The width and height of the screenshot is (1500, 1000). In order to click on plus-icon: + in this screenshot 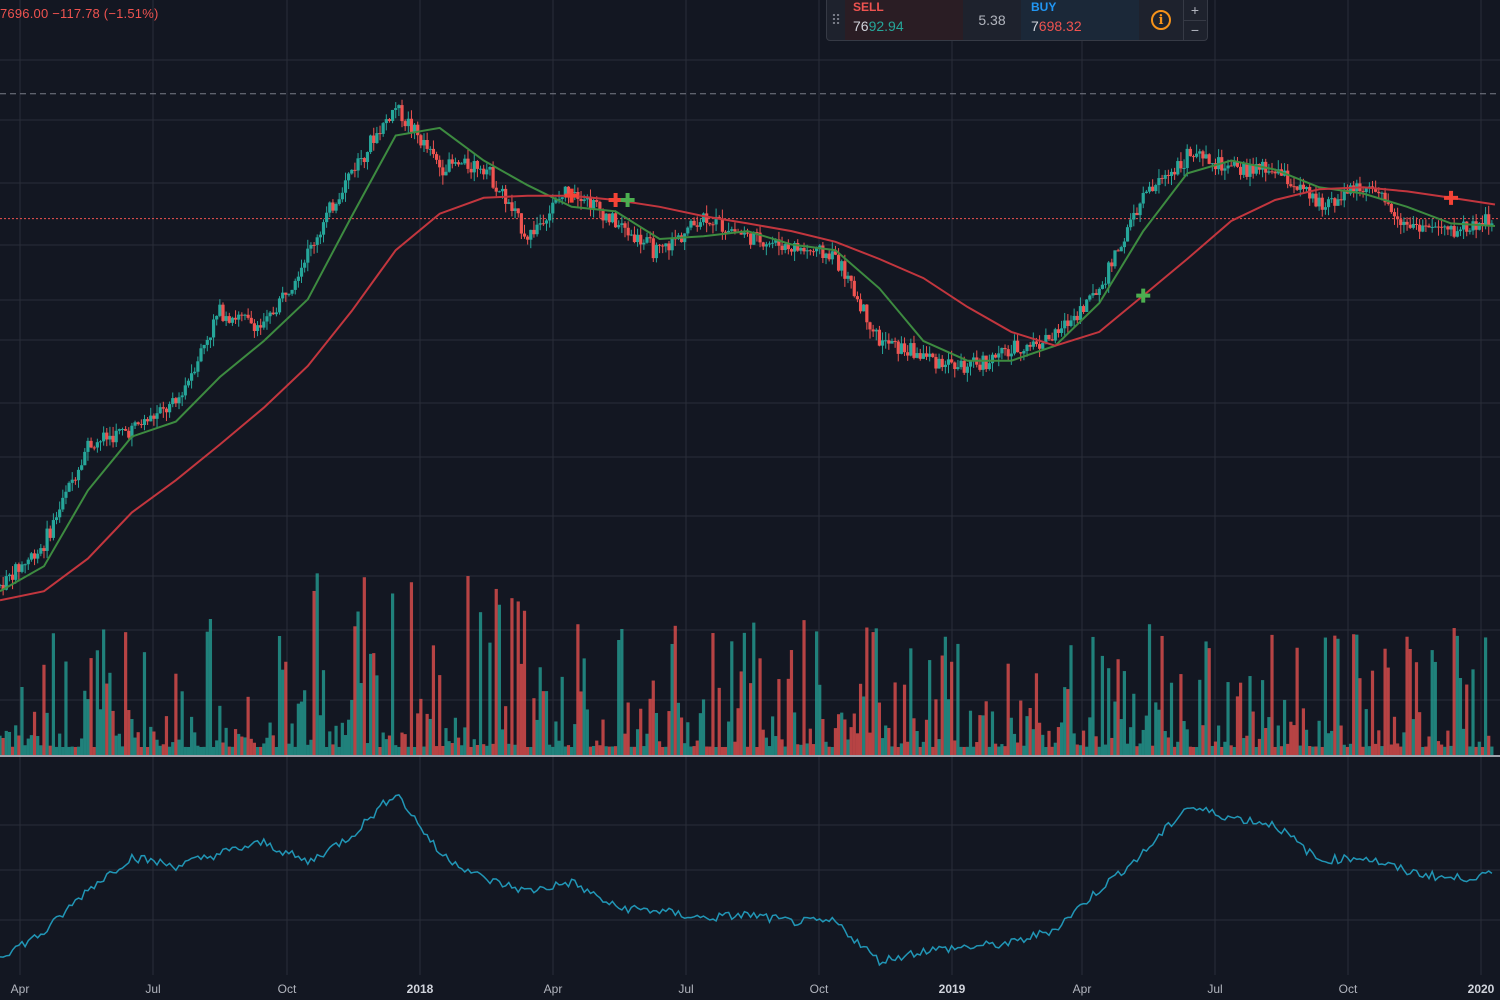, I will do `click(1195, 10)`.